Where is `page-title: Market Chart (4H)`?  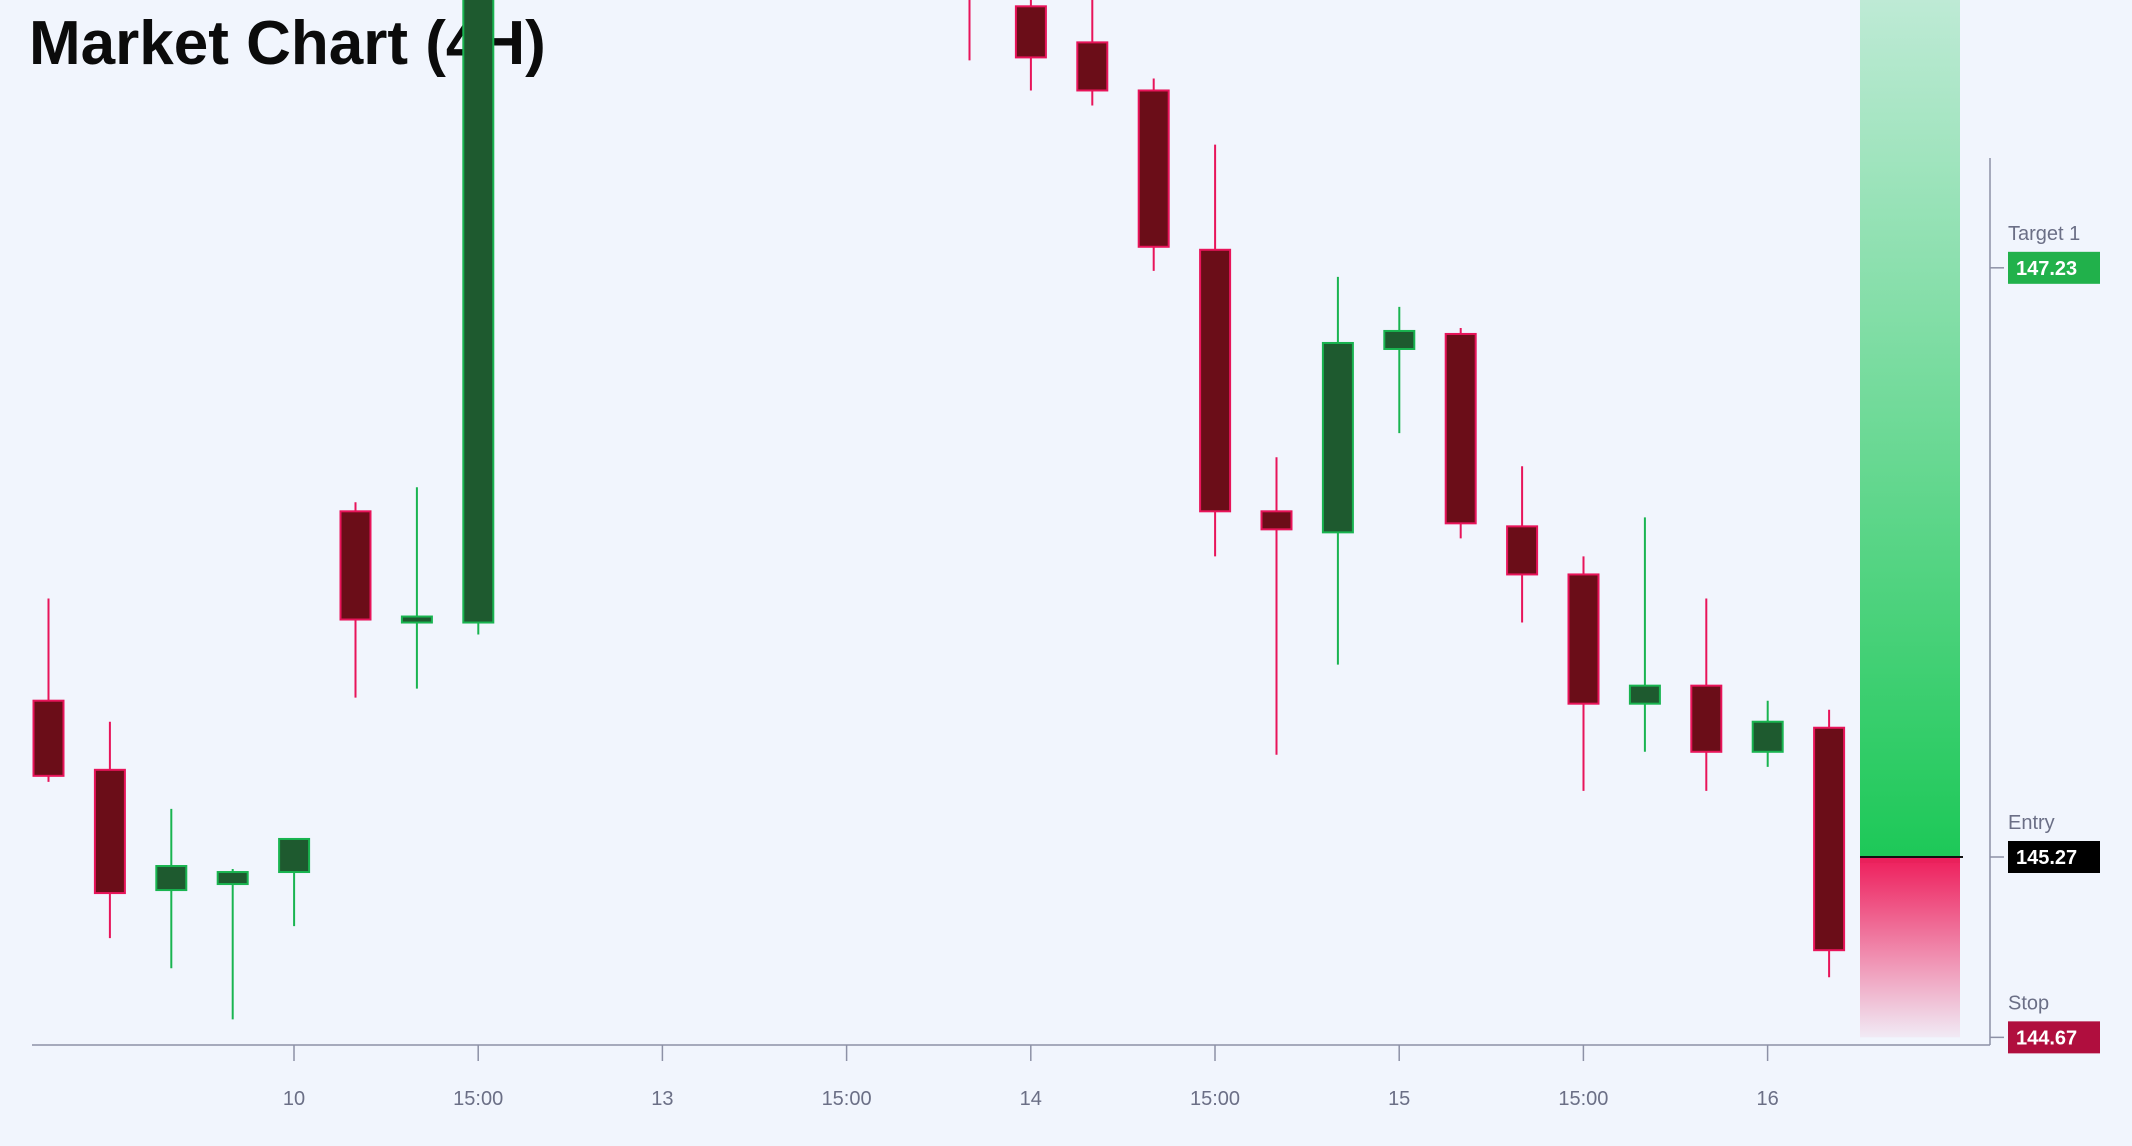
page-title: Market Chart (4H) is located at coordinates (287, 43).